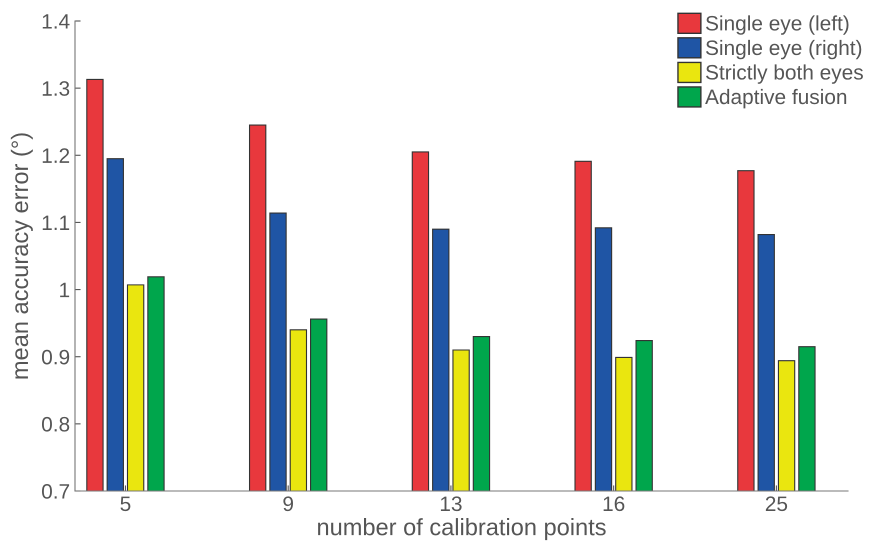 The width and height of the screenshot is (880, 543). I want to click on x-axis-title: number of calibration points, so click(462, 529).